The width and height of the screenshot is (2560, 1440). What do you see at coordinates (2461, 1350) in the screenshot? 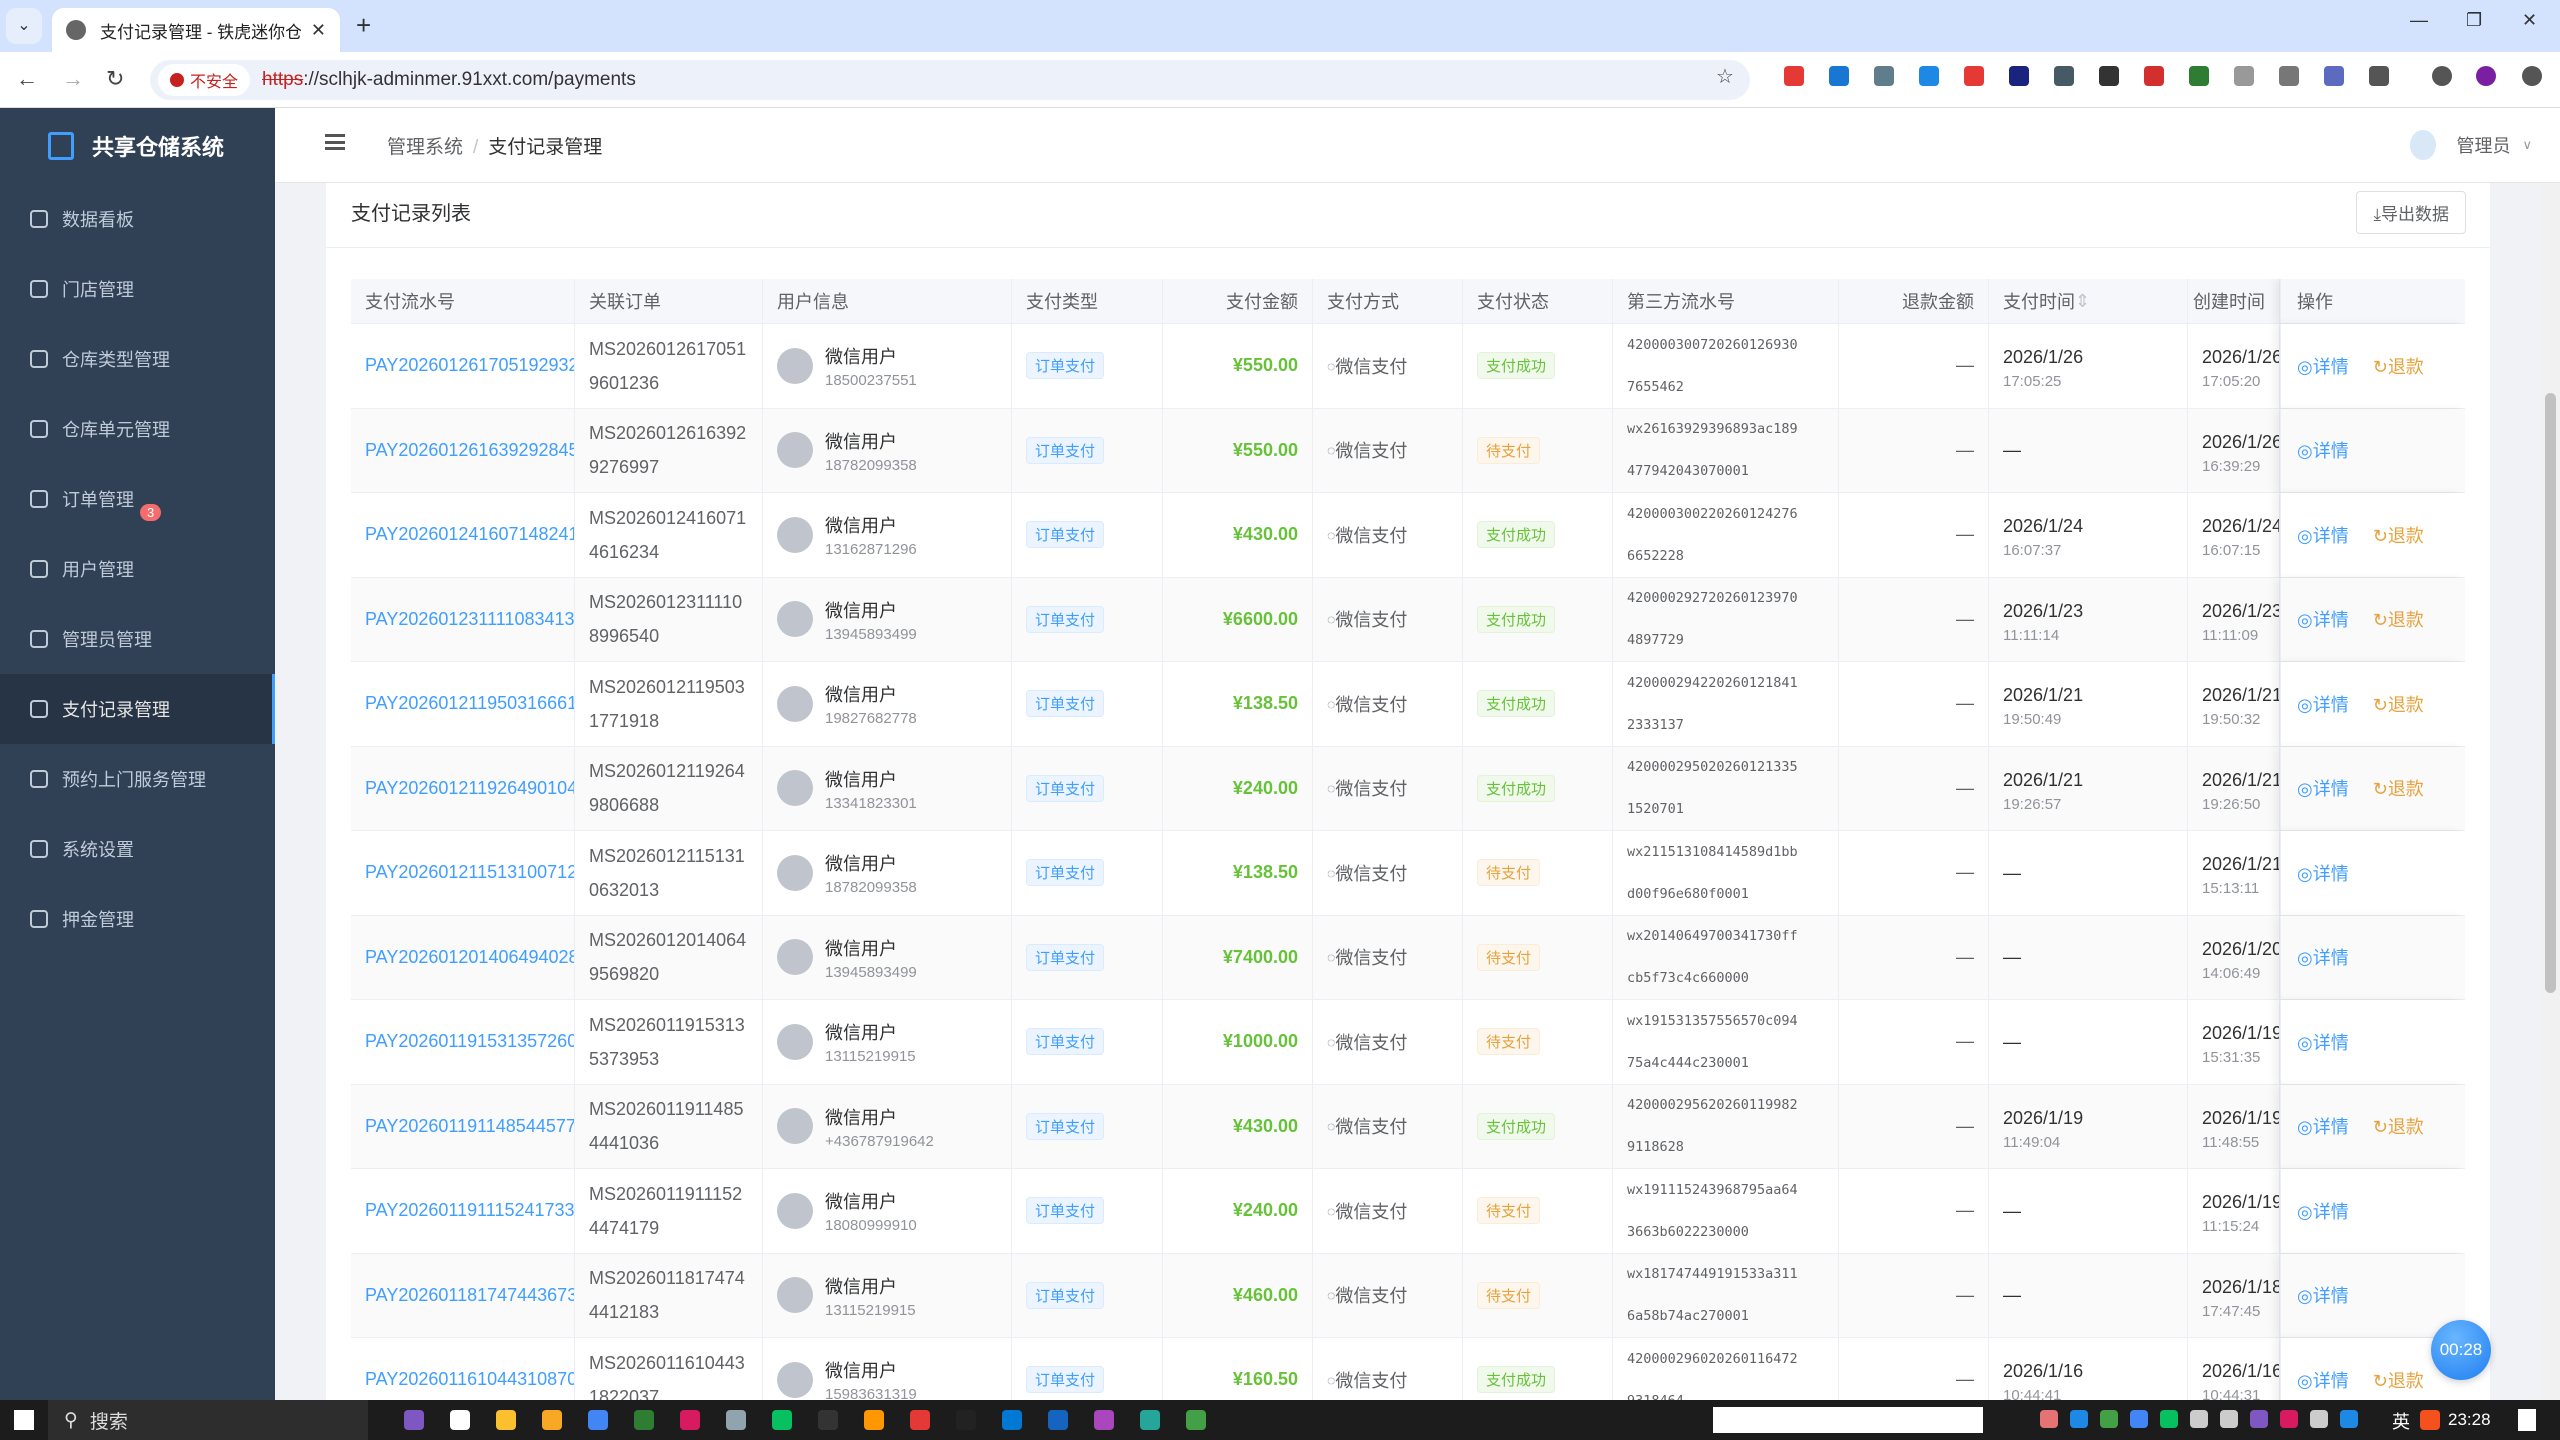
I see `timer-bubble: 00:28` at bounding box center [2461, 1350].